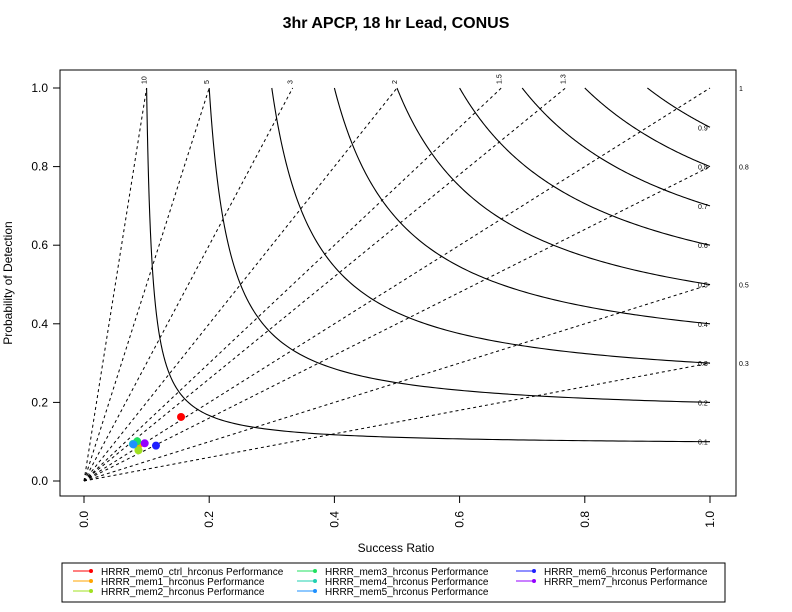  What do you see at coordinates (703, 443) in the screenshot?
I see `csi-contour-label: 0.1` at bounding box center [703, 443].